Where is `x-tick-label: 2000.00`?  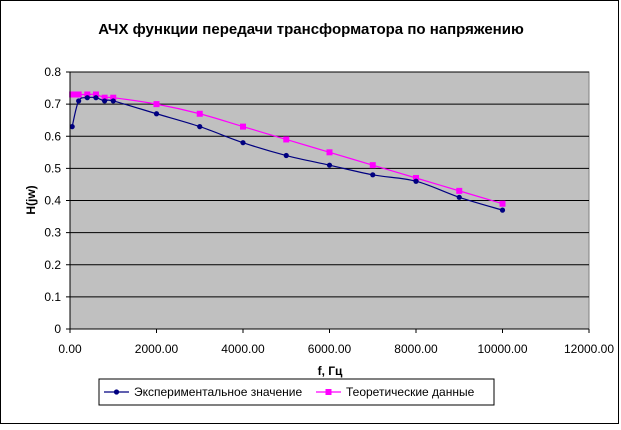
x-tick-label: 2000.00 is located at coordinates (157, 349).